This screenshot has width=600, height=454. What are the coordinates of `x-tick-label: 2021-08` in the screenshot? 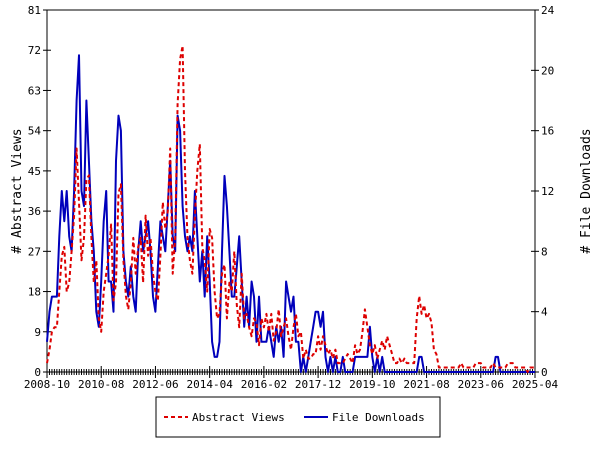 It's located at (426, 384).